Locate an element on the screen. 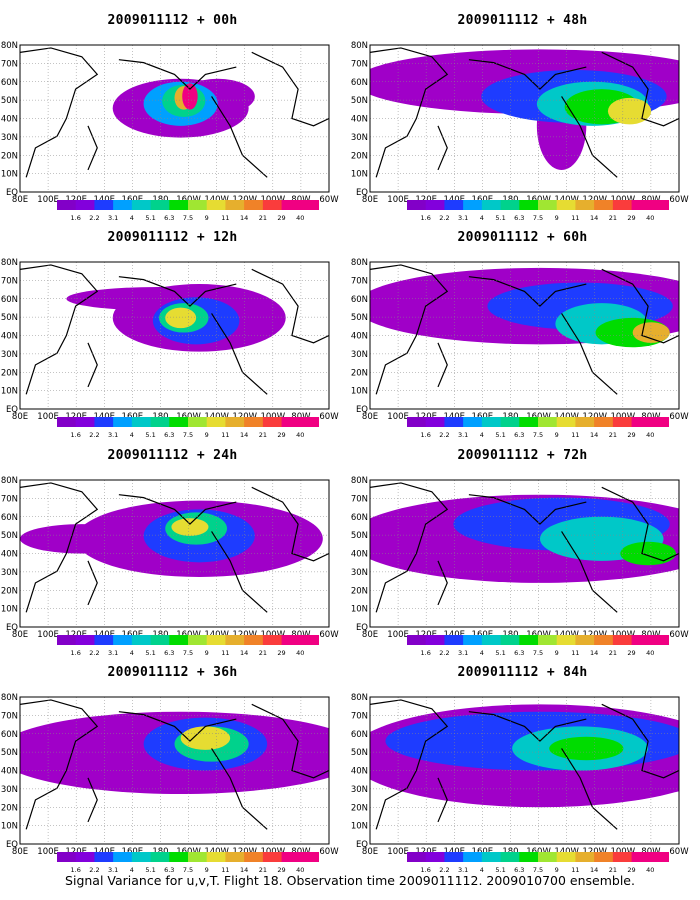 This screenshot has width=700, height=900. colorbar-label: 7.5 is located at coordinates (538, 870).